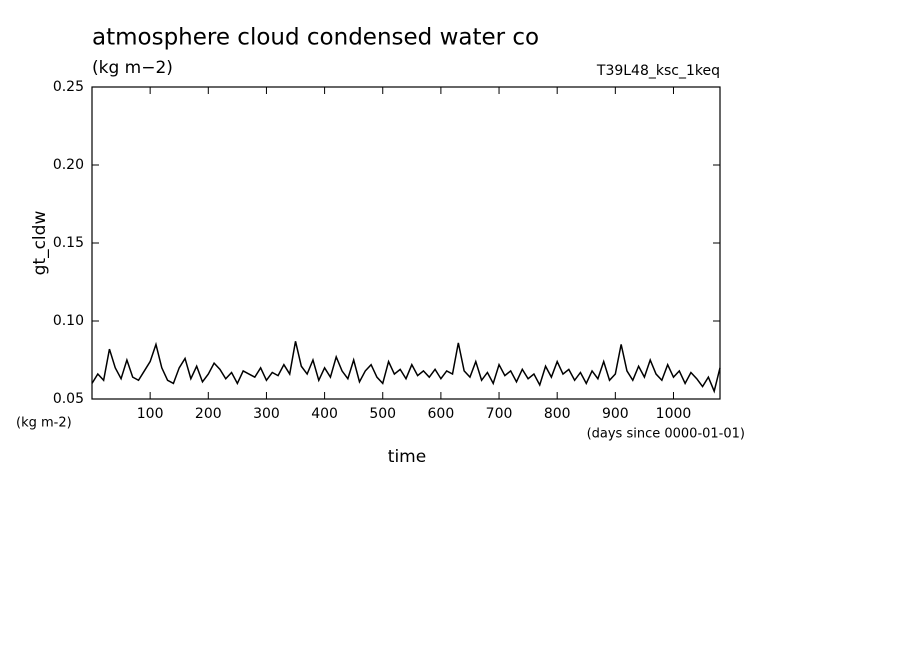 This screenshot has height=654, width=904. Describe the element at coordinates (615, 414) in the screenshot. I see `x-tick-label: 900` at that location.